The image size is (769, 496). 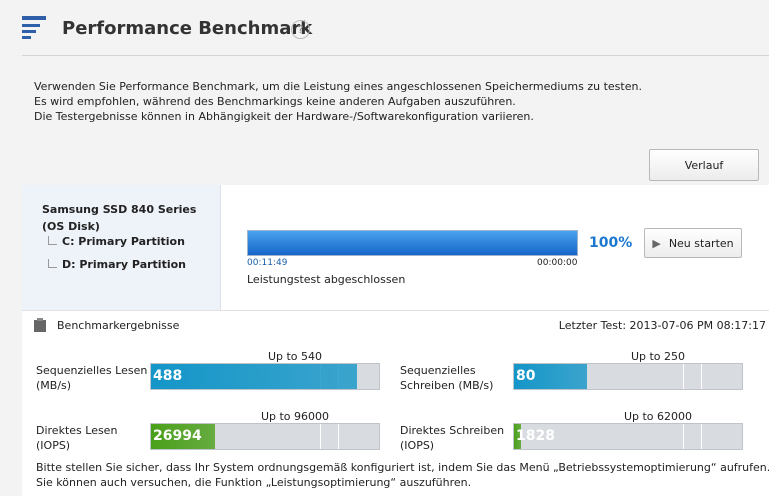 I want to click on metric-value: 26994, so click(x=177, y=436).